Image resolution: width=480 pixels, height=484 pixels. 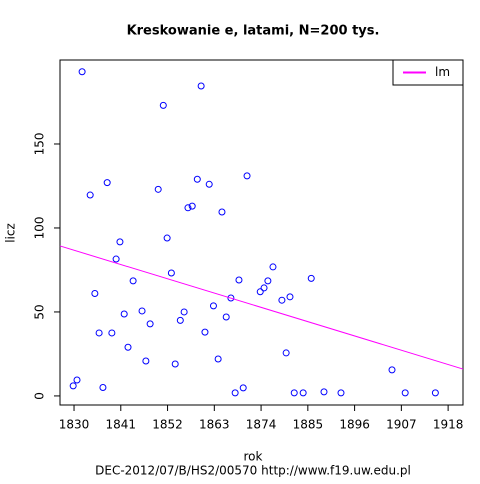 I want to click on y-tick-label: 50, so click(x=40, y=311).